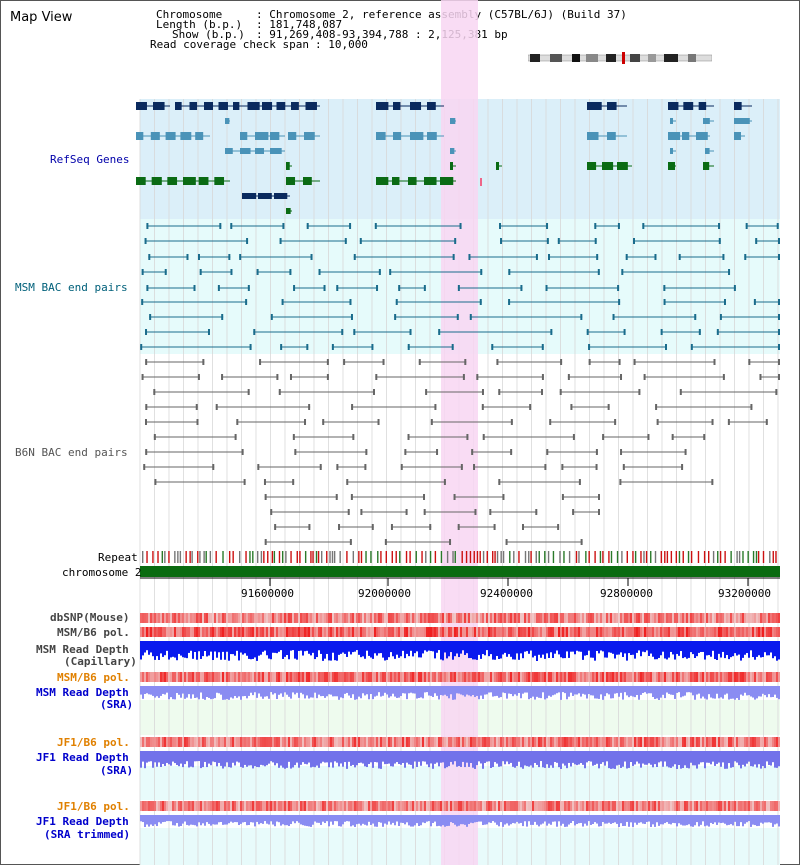 This screenshot has width=800, height=865. Describe the element at coordinates (82, 757) in the screenshot. I see `track-label-jf1-depth-sra-1: JF1 Read Depth` at that location.